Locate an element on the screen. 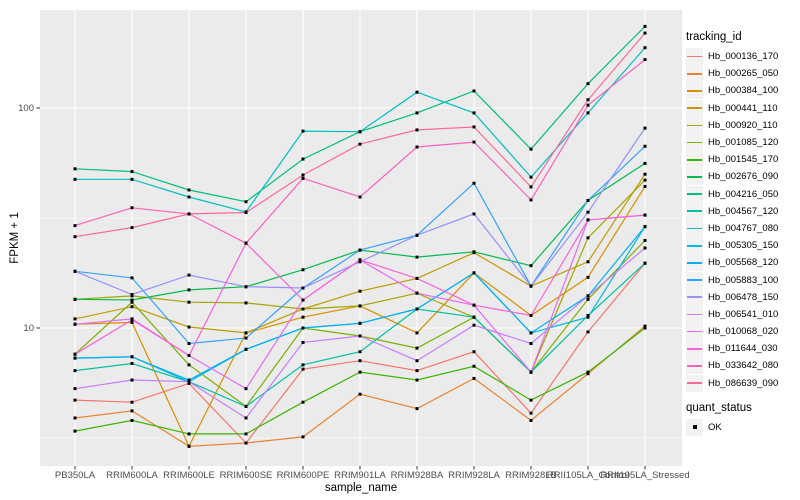 Image resolution: width=800 pixels, height=500 pixels. x-tick-label: RRII105LA_Stressed is located at coordinates (644, 475).